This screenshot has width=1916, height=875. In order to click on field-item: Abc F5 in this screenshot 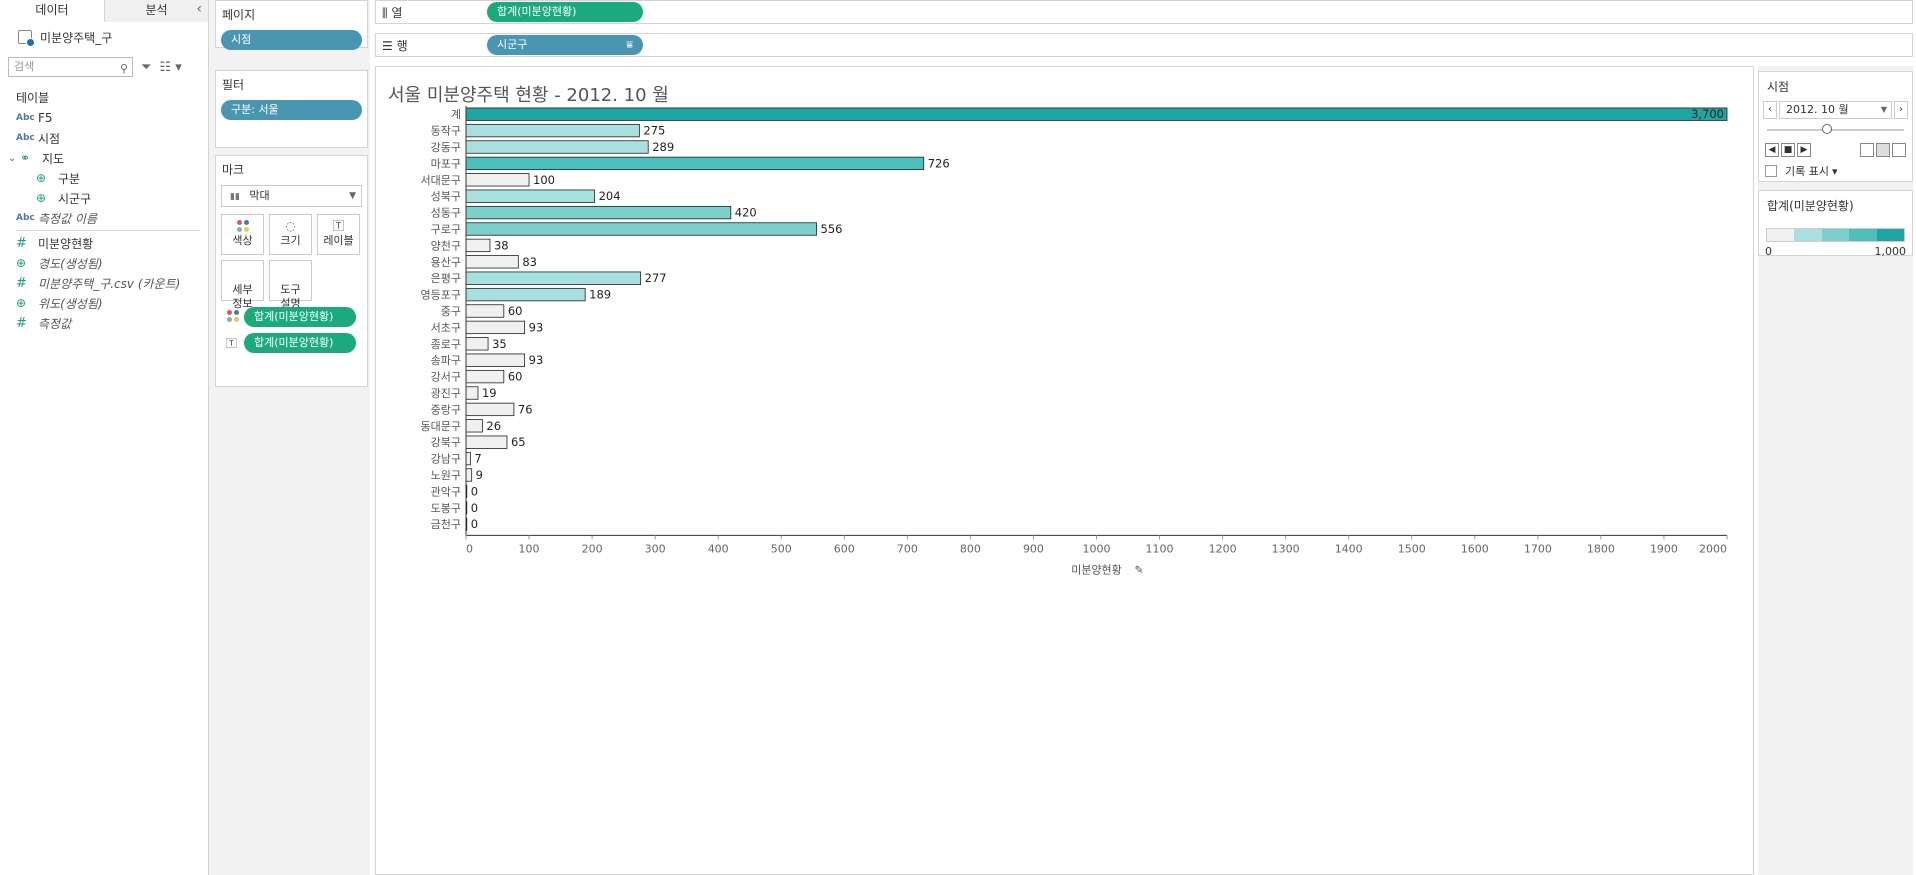, I will do `click(104, 118)`.